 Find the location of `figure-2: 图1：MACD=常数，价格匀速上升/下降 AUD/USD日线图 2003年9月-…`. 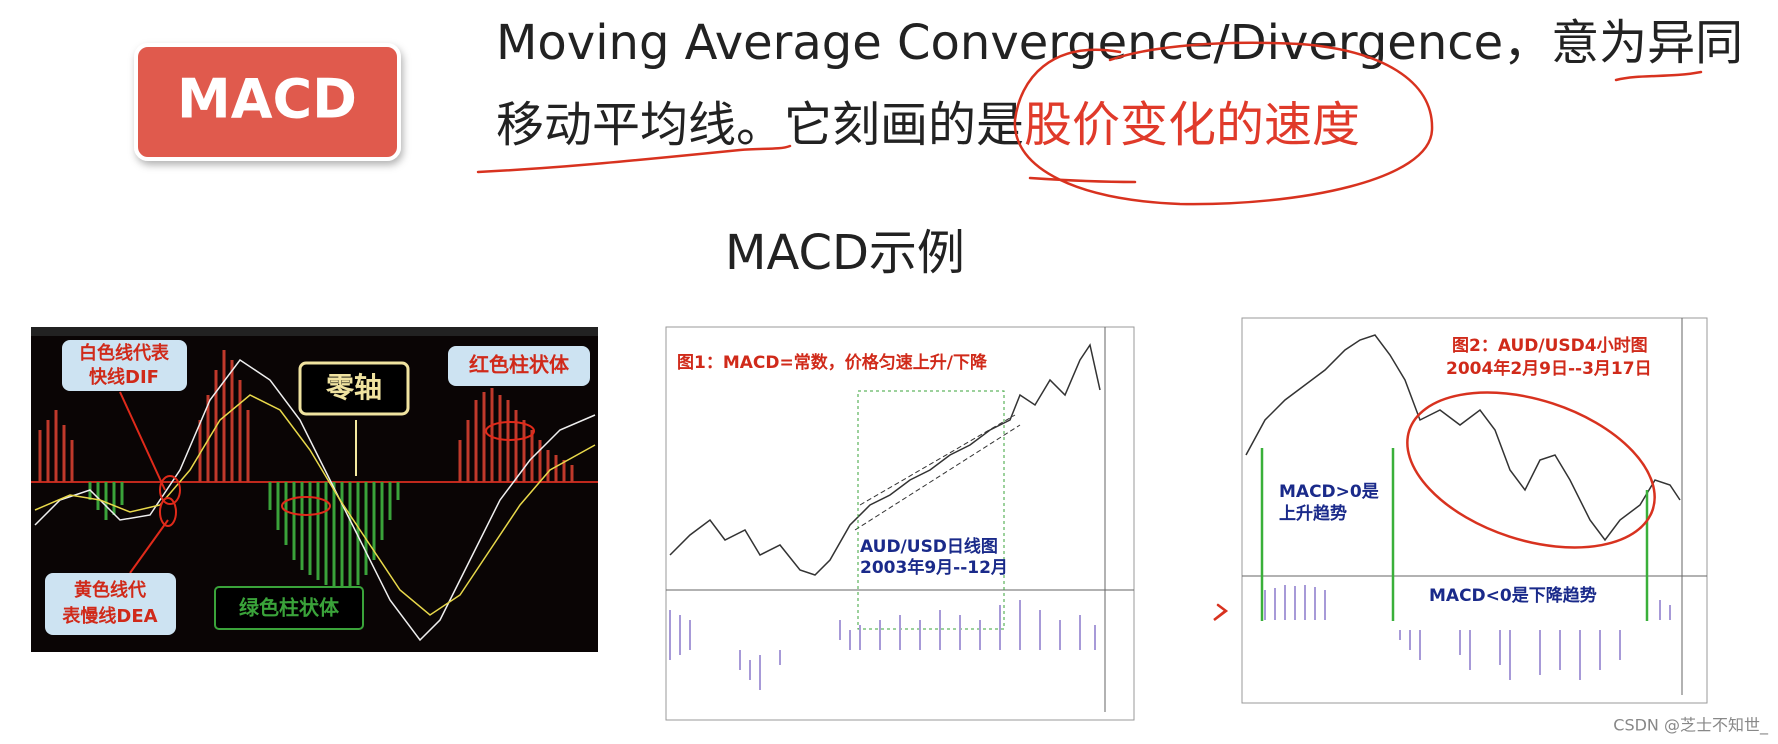

figure-2: 图1：MACD=常数，价格匀速上升/下降 AUD/USD日线图 2003年9月-… is located at coordinates (900, 523).